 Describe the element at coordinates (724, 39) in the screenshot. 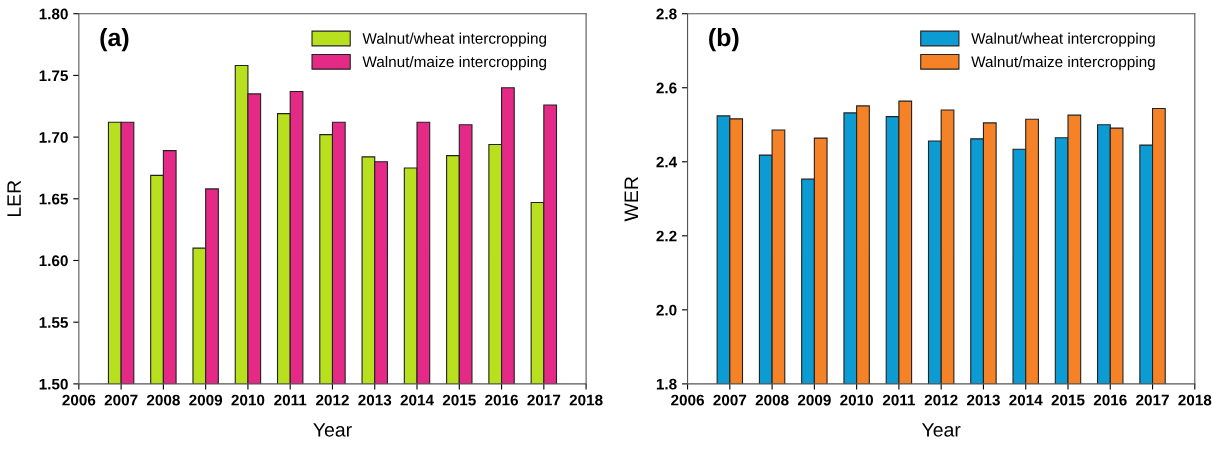

I see `annotation: (b)` at that location.